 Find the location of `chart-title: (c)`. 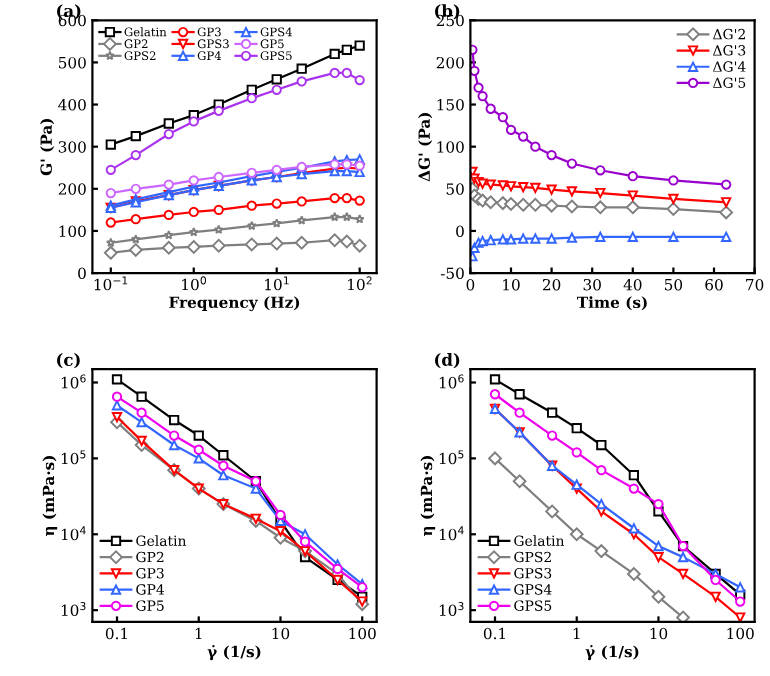

chart-title: (c) is located at coordinates (68, 361).